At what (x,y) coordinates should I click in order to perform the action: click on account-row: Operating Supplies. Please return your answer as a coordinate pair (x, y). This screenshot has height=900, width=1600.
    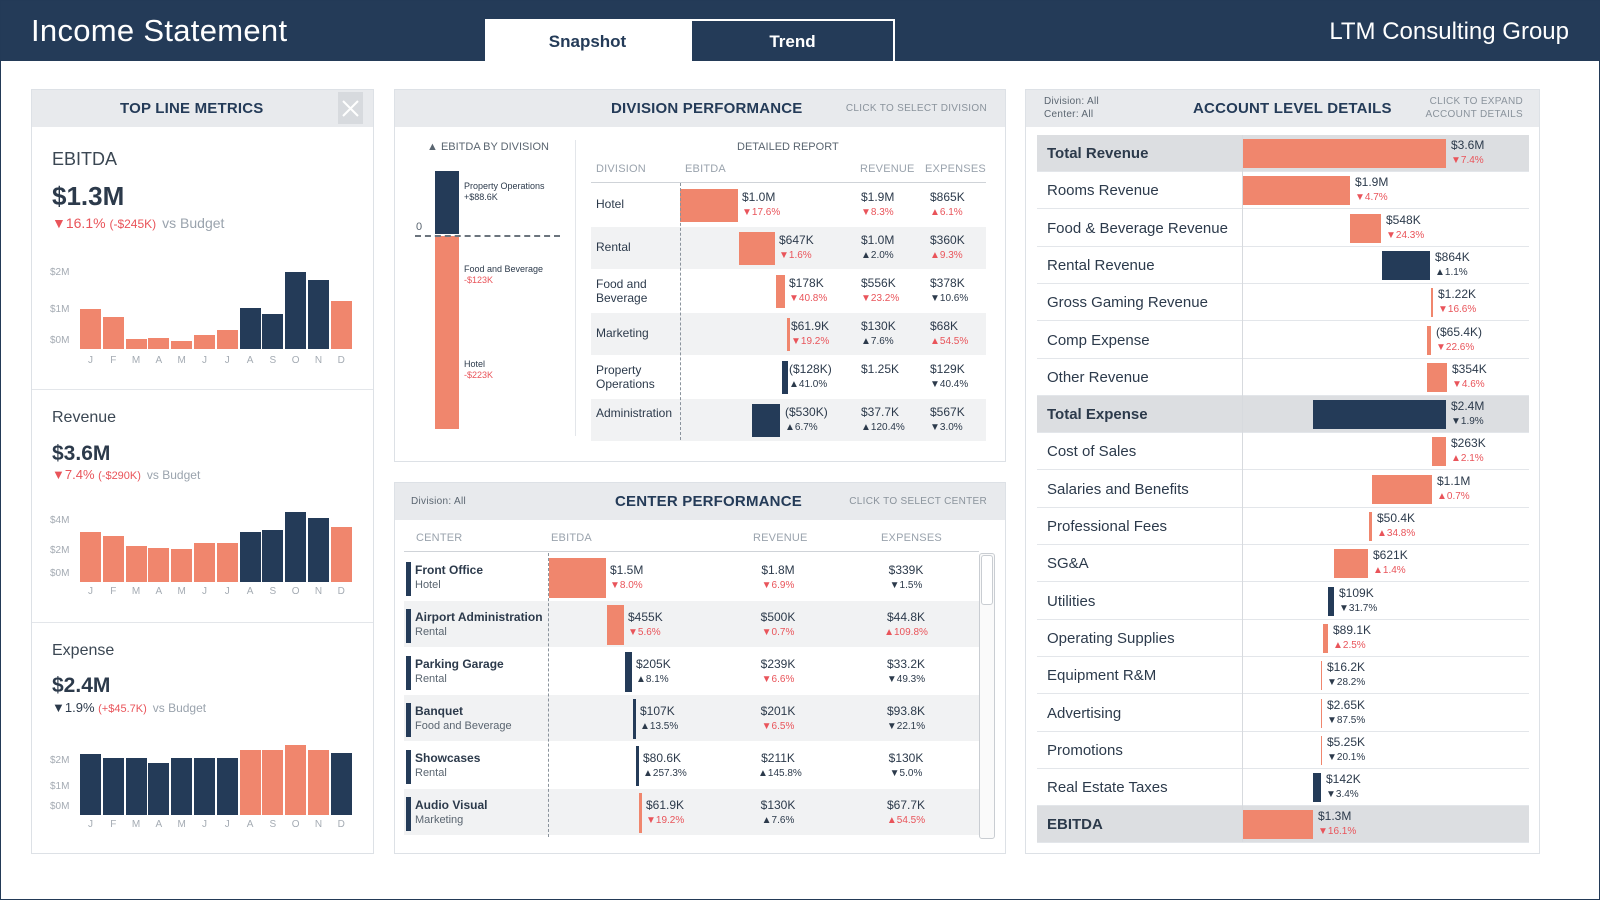
    Looking at the image, I should click on (1283, 638).